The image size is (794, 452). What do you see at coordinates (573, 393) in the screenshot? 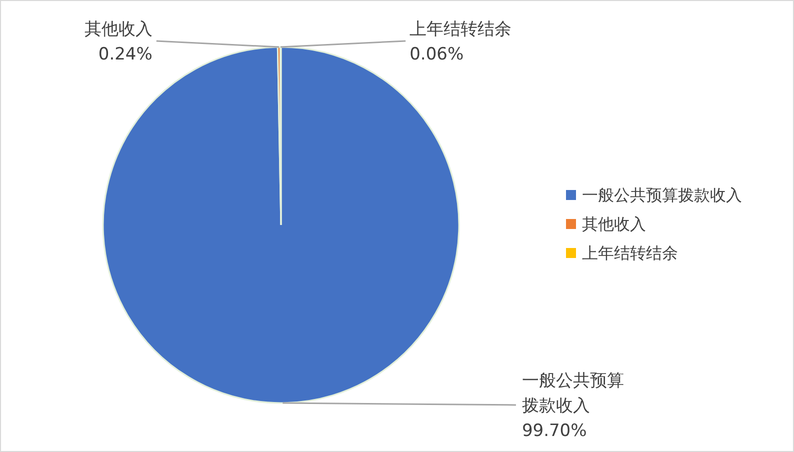
I see `slice-label: 一般公共预算拨款收入` at bounding box center [573, 393].